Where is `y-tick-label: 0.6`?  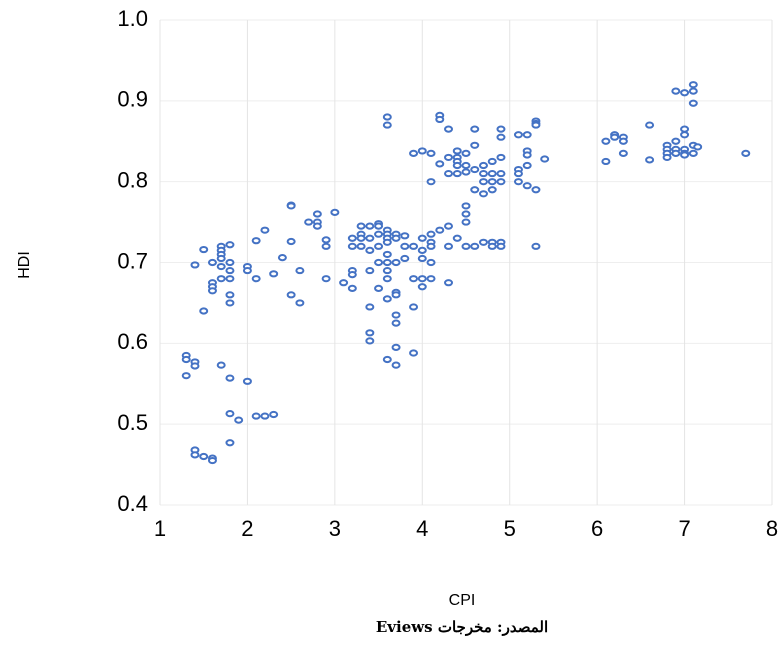
y-tick-label: 0.6 is located at coordinates (132, 341).